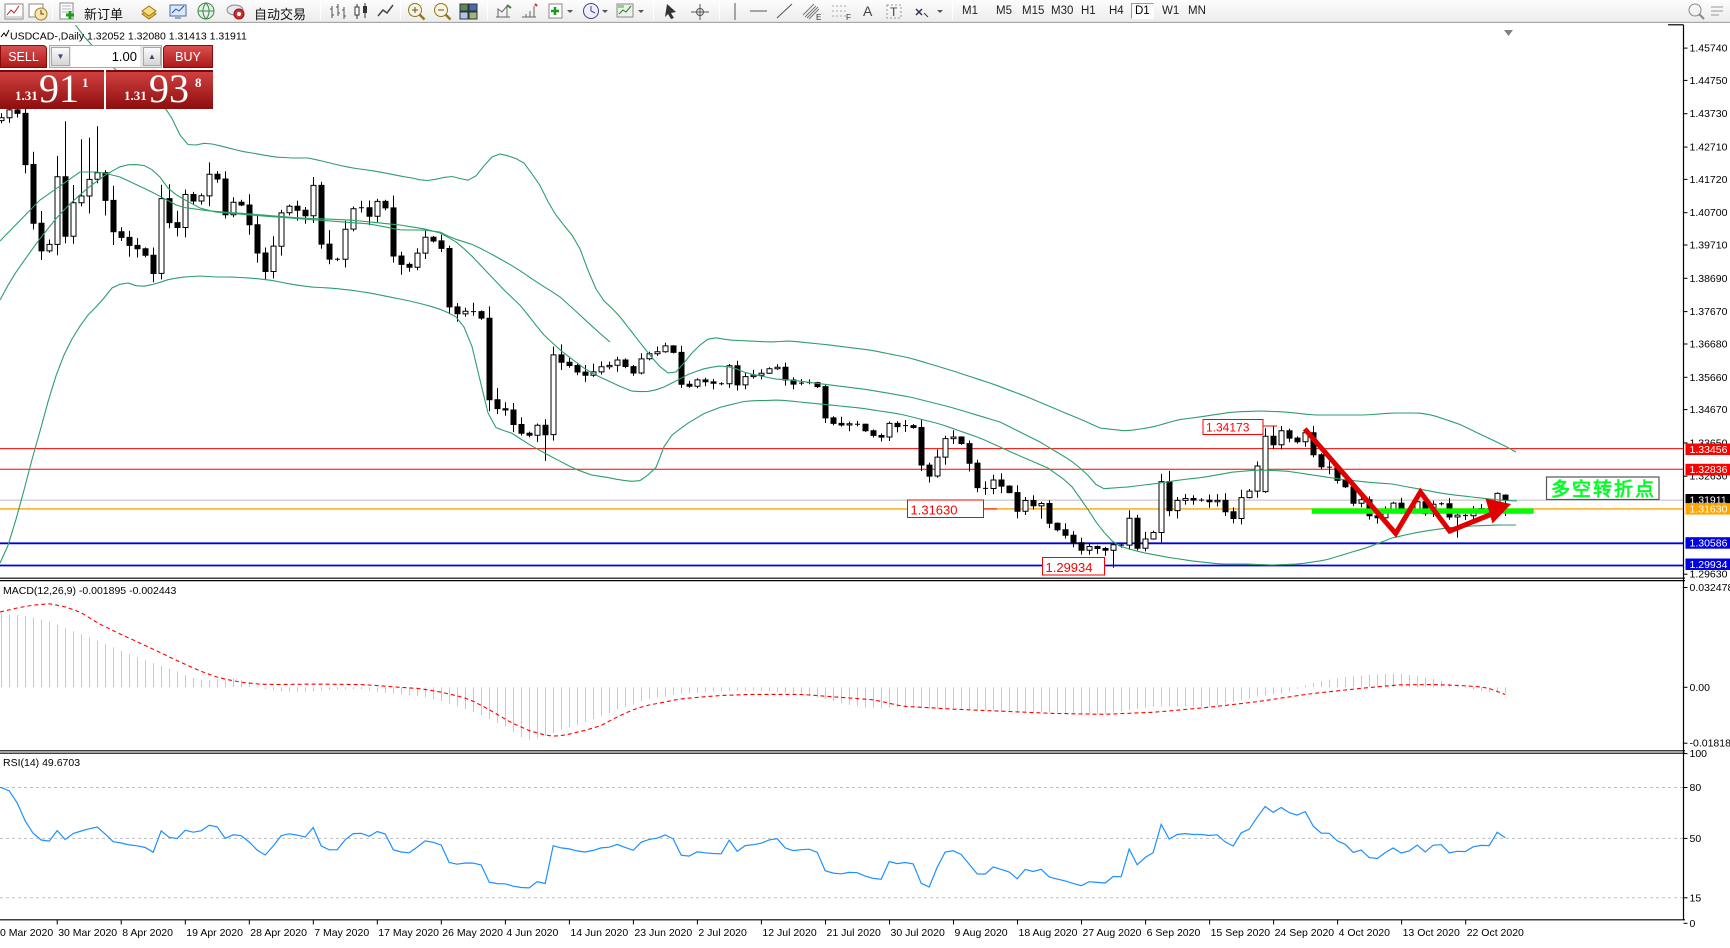  I want to click on svg-text: 1.34173, so click(1228, 428).